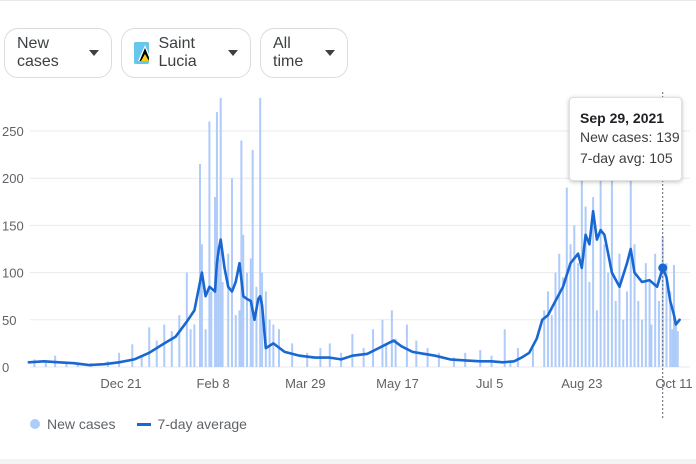 This screenshot has width=696, height=464. I want to click on y-tick-label: 100, so click(13, 273).